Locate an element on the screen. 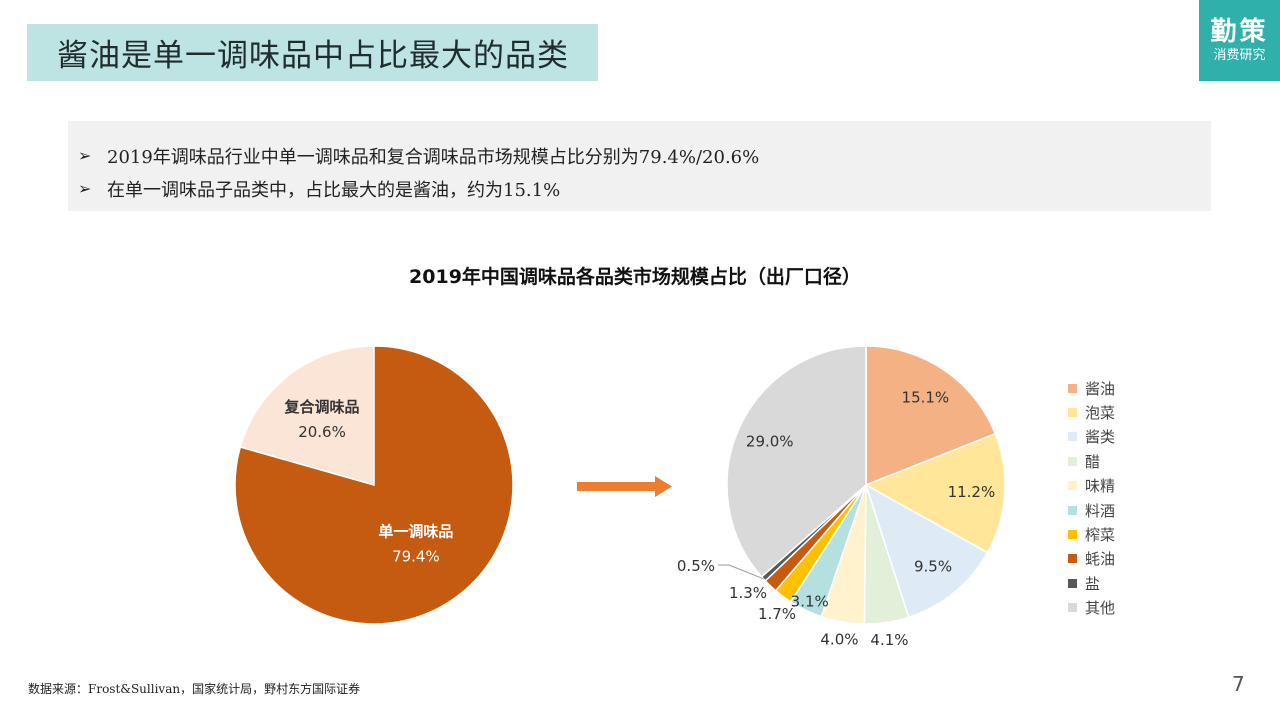 The image size is (1280, 720). arrow-shaft is located at coordinates (617, 486).